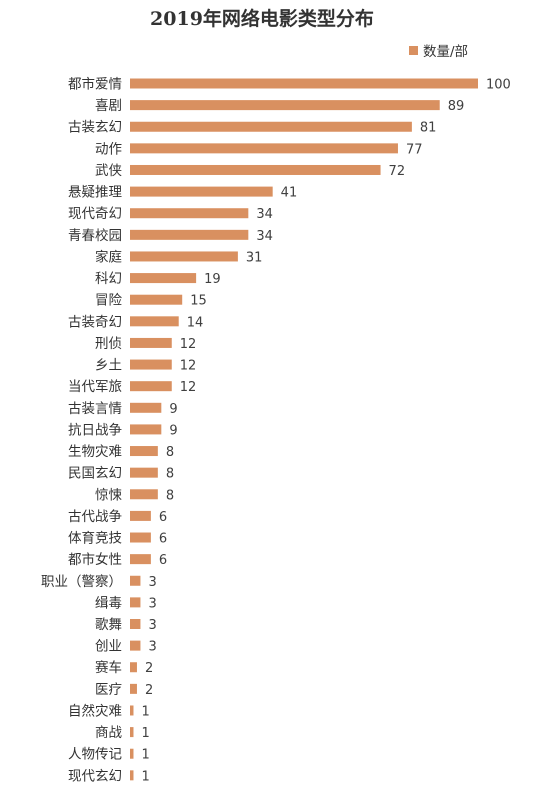 This screenshot has width=551, height=795. Describe the element at coordinates (108, 279) in the screenshot. I see `category-label: 科幻` at that location.